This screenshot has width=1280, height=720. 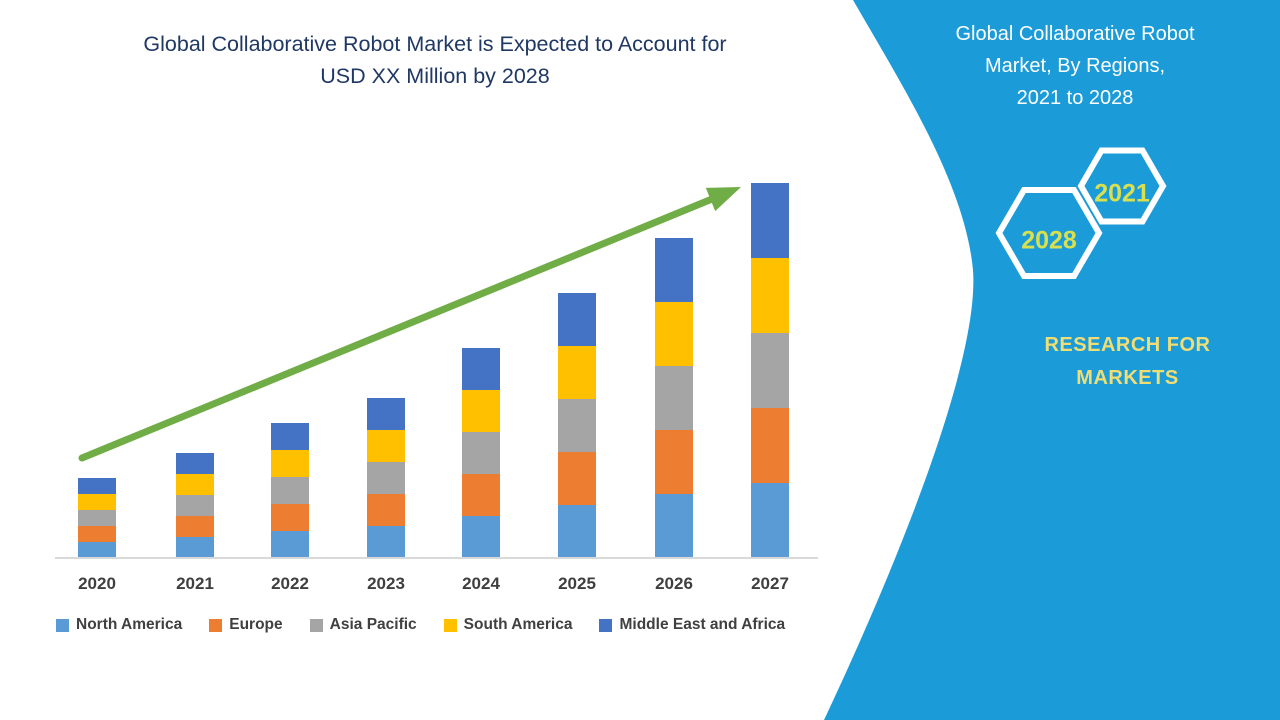 What do you see at coordinates (1049, 241) in the screenshot?
I see `hexagon-2028-label: 2028` at bounding box center [1049, 241].